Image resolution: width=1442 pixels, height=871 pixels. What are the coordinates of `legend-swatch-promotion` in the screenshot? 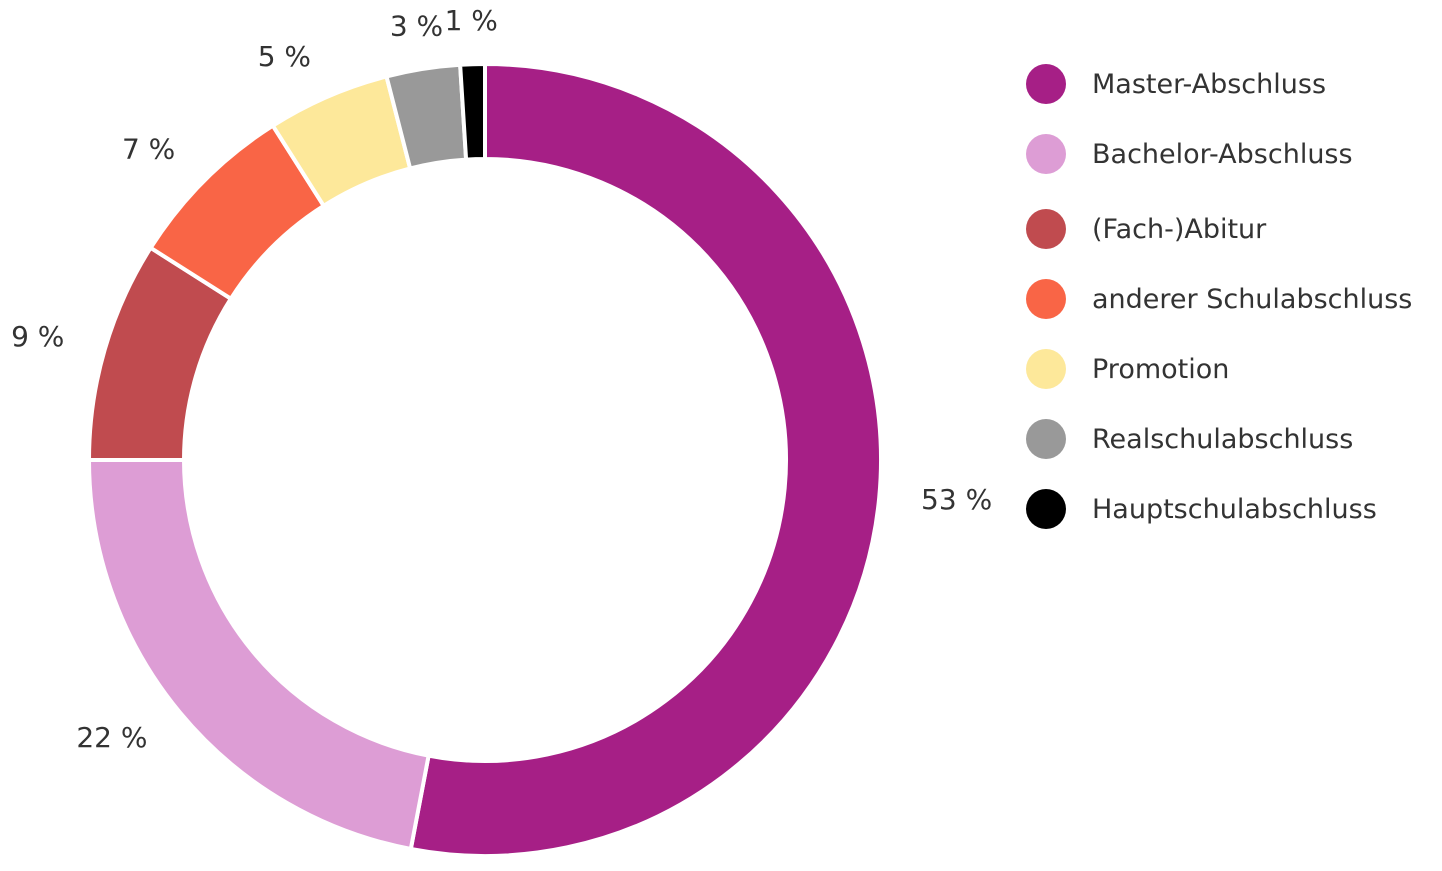 It's located at (1046, 369).